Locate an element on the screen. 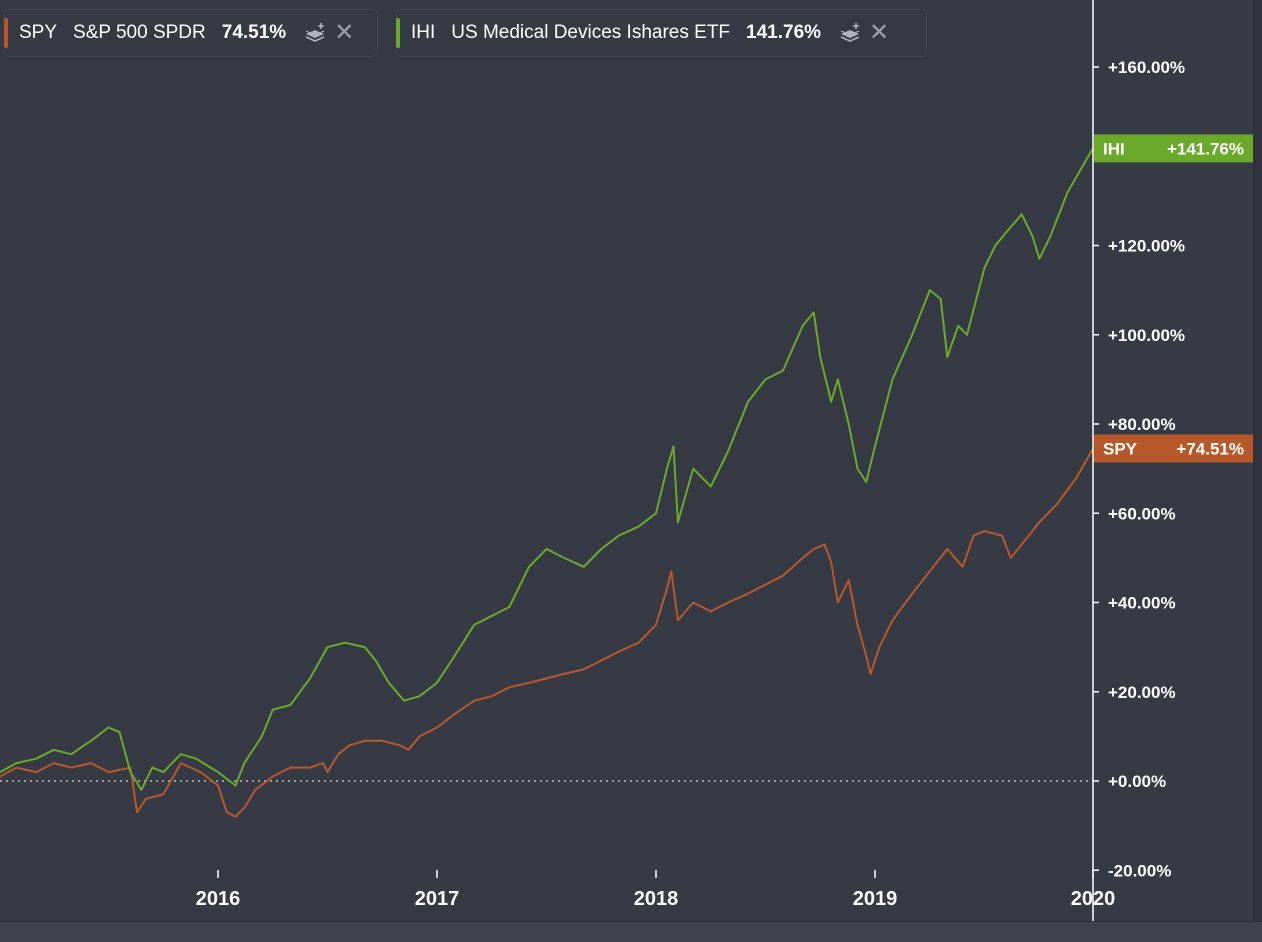 This screenshot has height=942, width=1262. legend-percent: 141.76% is located at coordinates (784, 32).